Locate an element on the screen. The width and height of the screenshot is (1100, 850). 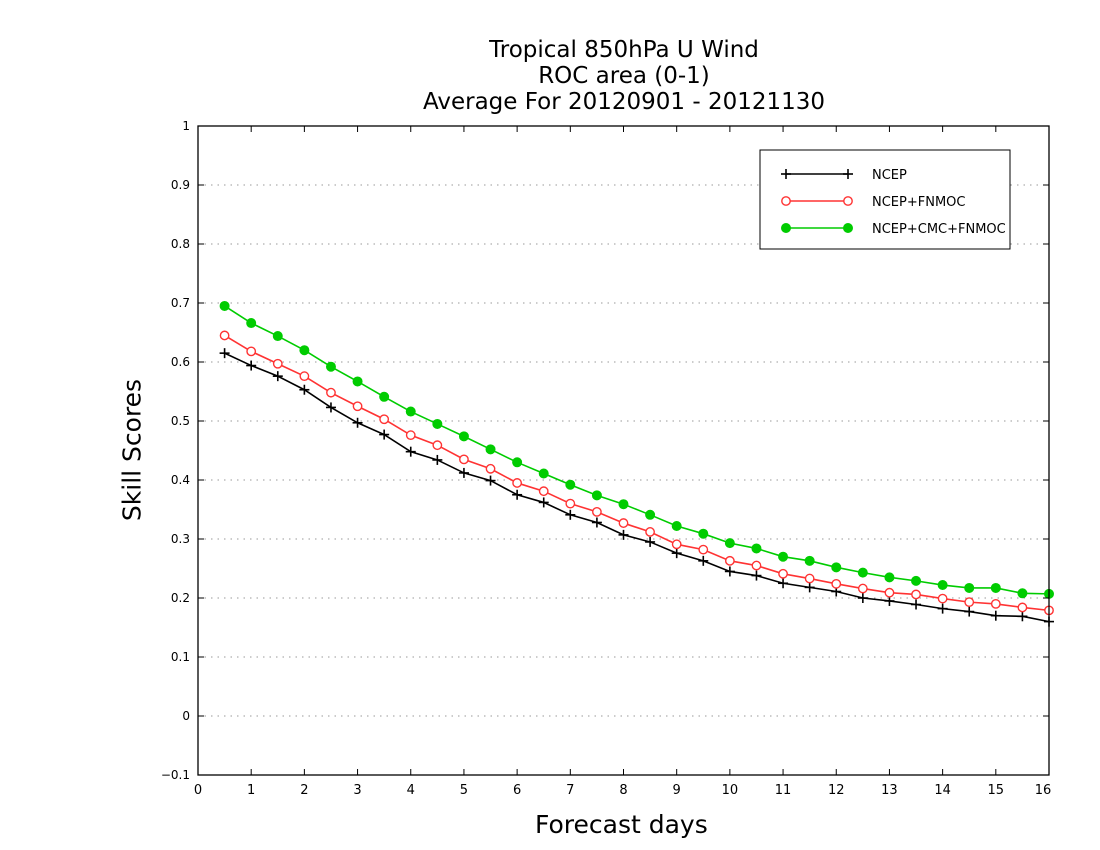
x-tick-label: 4 is located at coordinates (411, 790).